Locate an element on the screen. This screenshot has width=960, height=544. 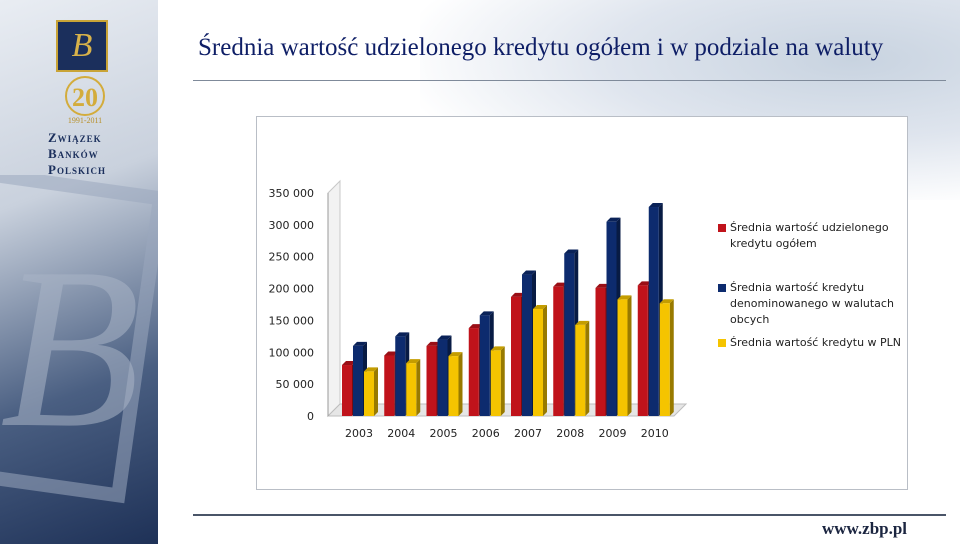
y-tick-label: 50 000 is located at coordinates (295, 384).